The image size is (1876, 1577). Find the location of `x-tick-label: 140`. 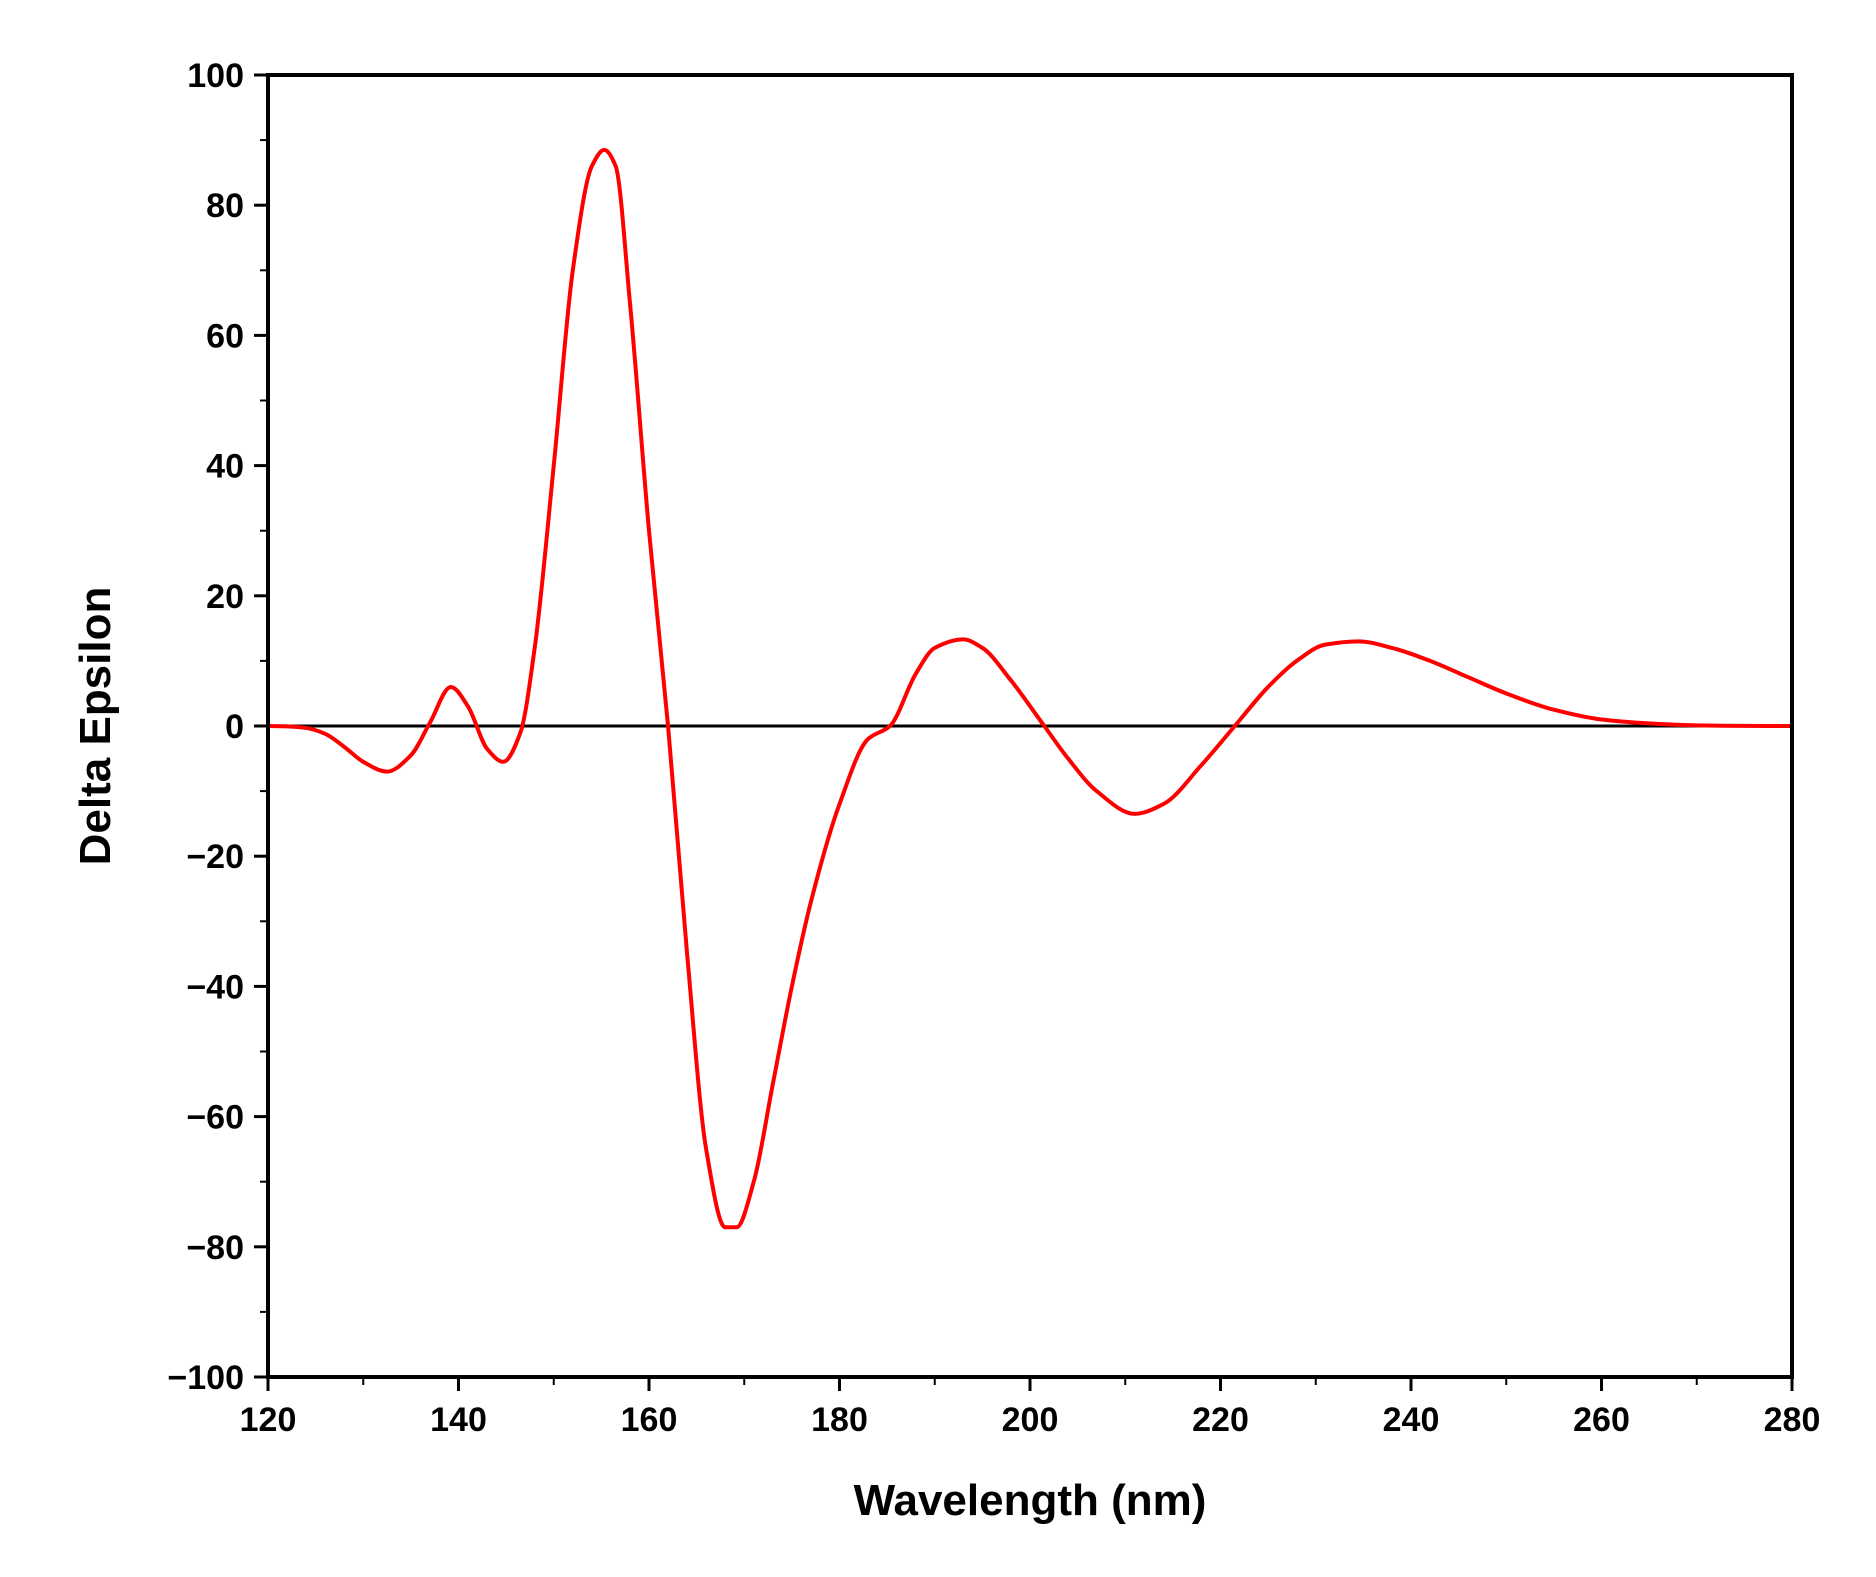

x-tick-label: 140 is located at coordinates (458, 1420).